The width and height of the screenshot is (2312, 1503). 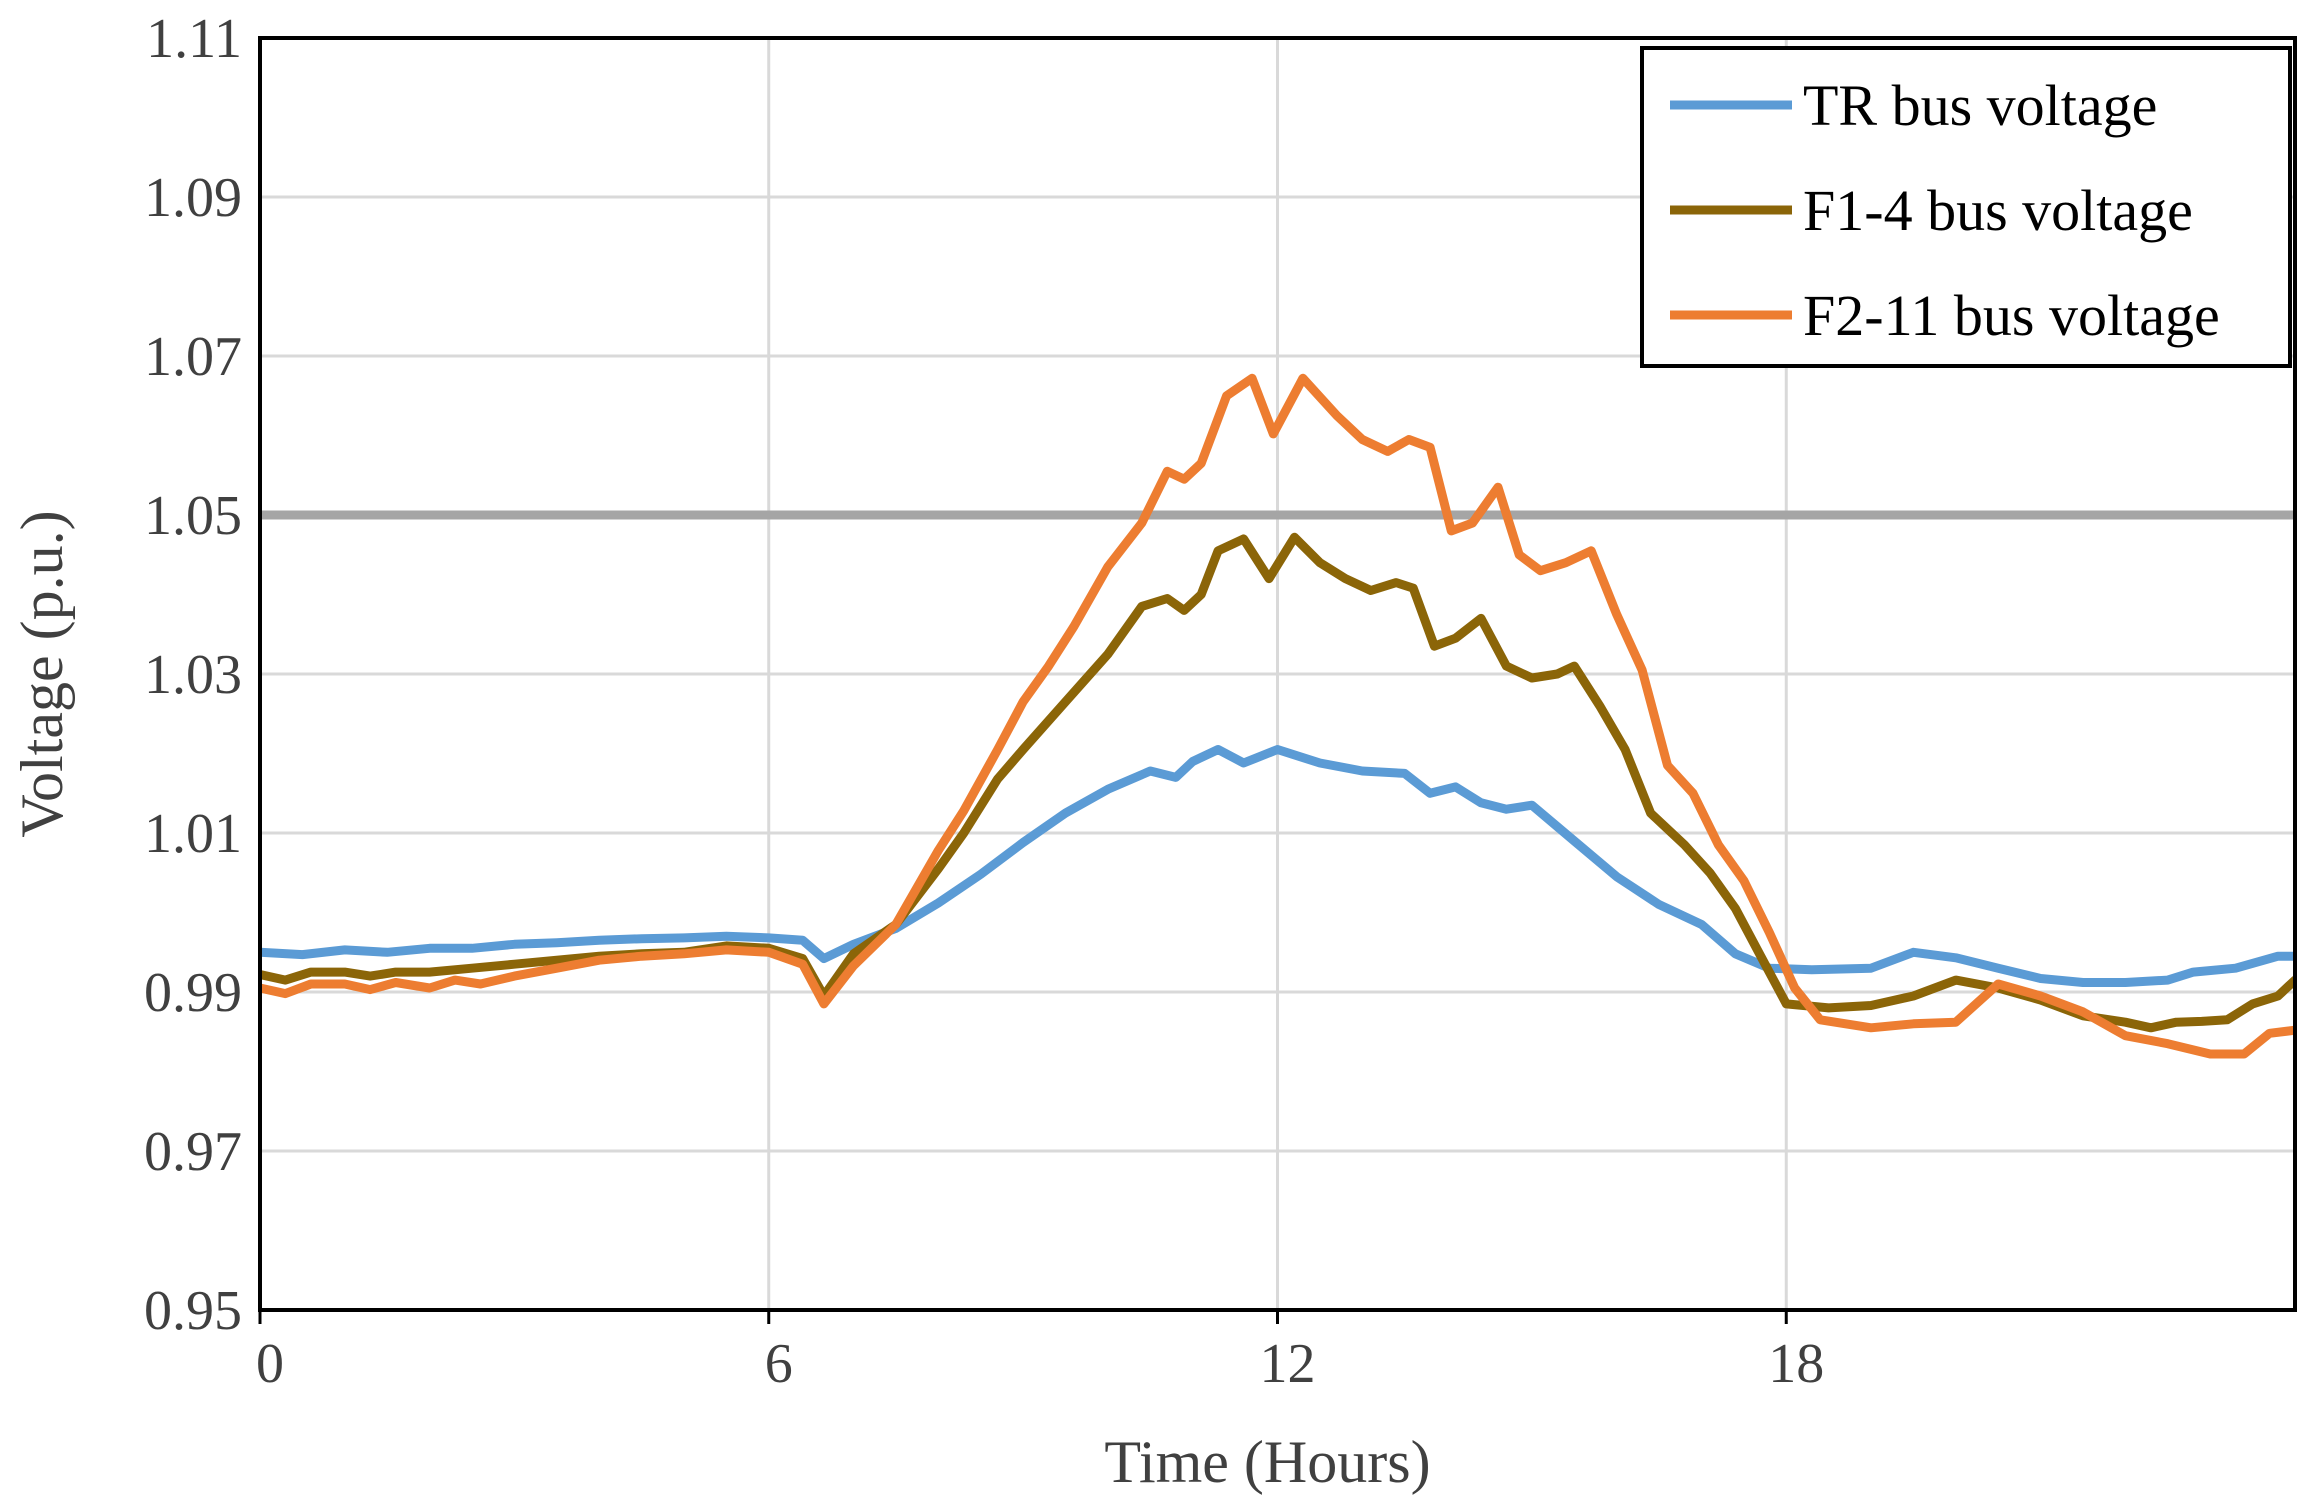 I want to click on y-tick-label: 1.11, so click(x=194, y=39).